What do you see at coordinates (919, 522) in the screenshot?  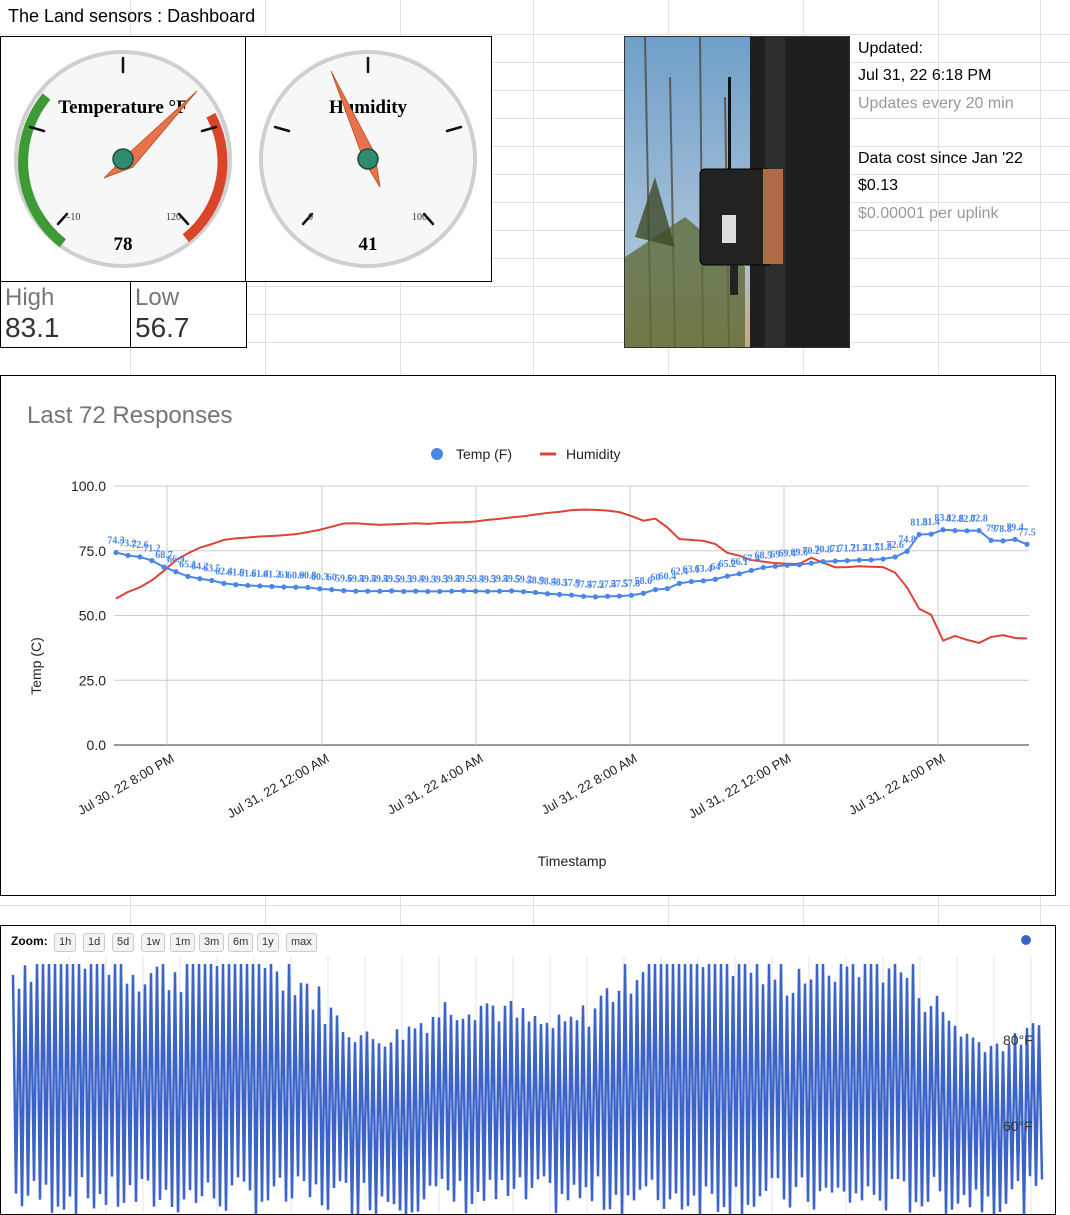 I see `temp-data-label: 81.3` at bounding box center [919, 522].